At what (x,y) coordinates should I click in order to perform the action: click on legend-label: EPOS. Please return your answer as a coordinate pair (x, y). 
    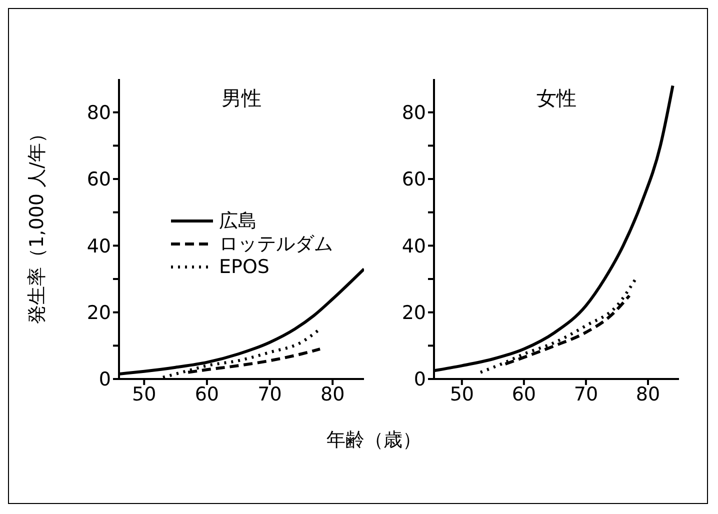
    Looking at the image, I should click on (244, 267).